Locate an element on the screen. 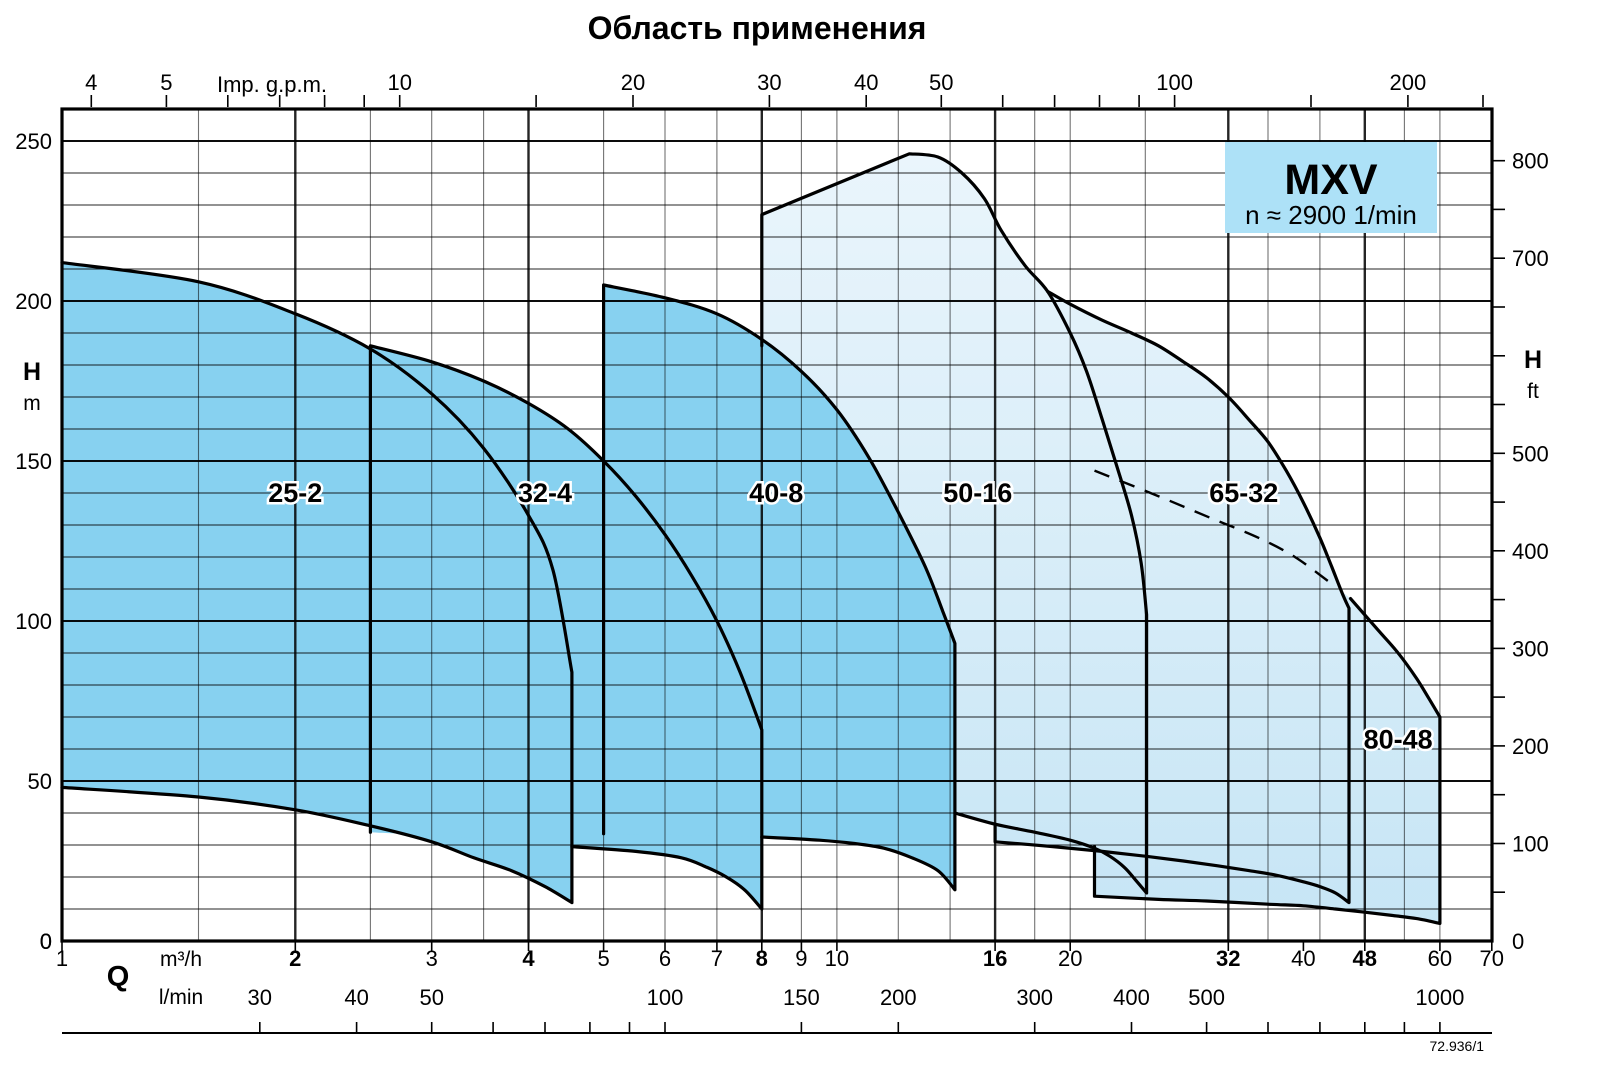  label-lmin-500: 500 is located at coordinates (1206, 997).